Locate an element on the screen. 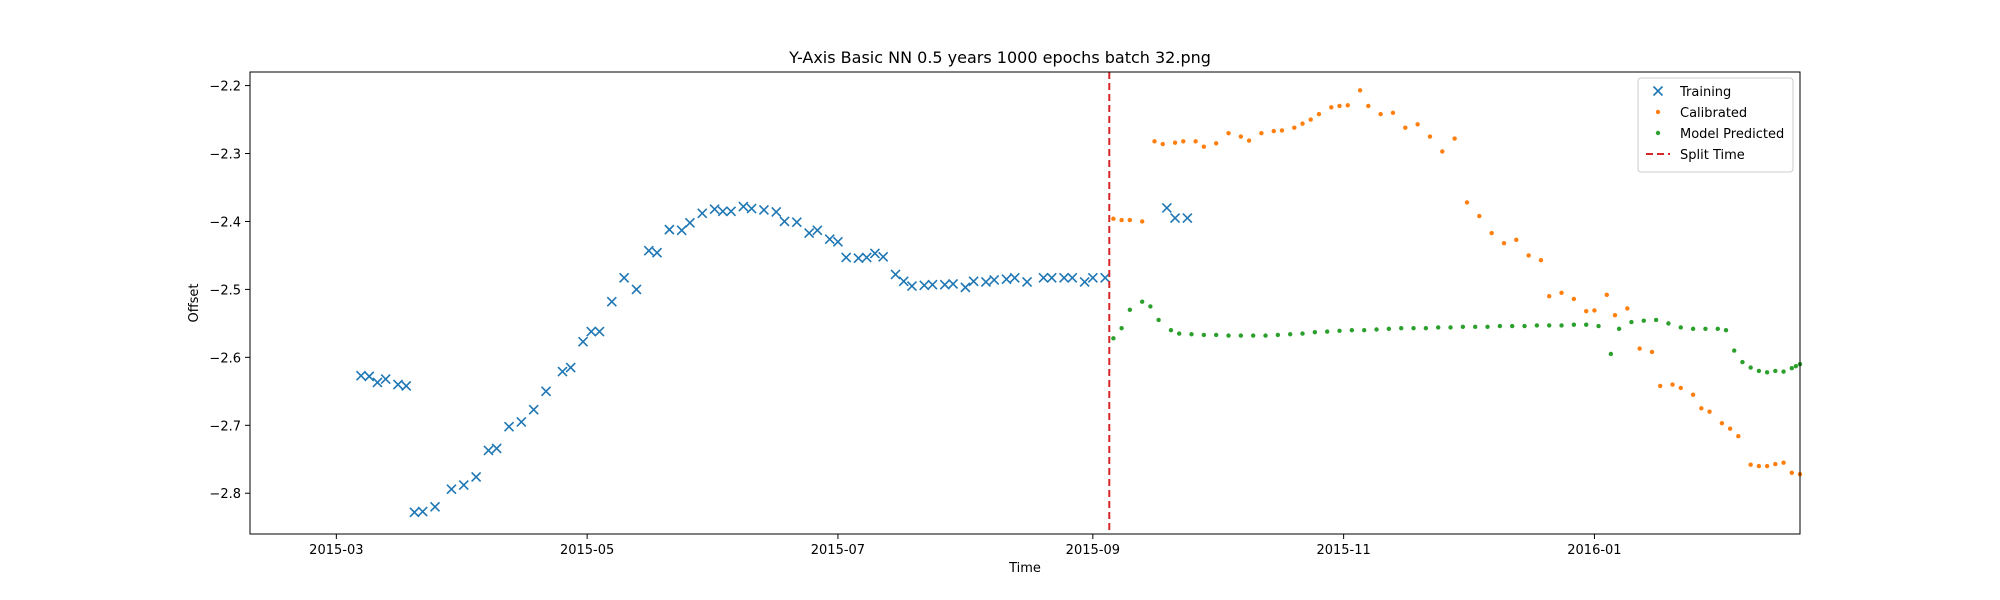 The height and width of the screenshot is (600, 2000). x-tick-label: 2015-05 is located at coordinates (587, 550).